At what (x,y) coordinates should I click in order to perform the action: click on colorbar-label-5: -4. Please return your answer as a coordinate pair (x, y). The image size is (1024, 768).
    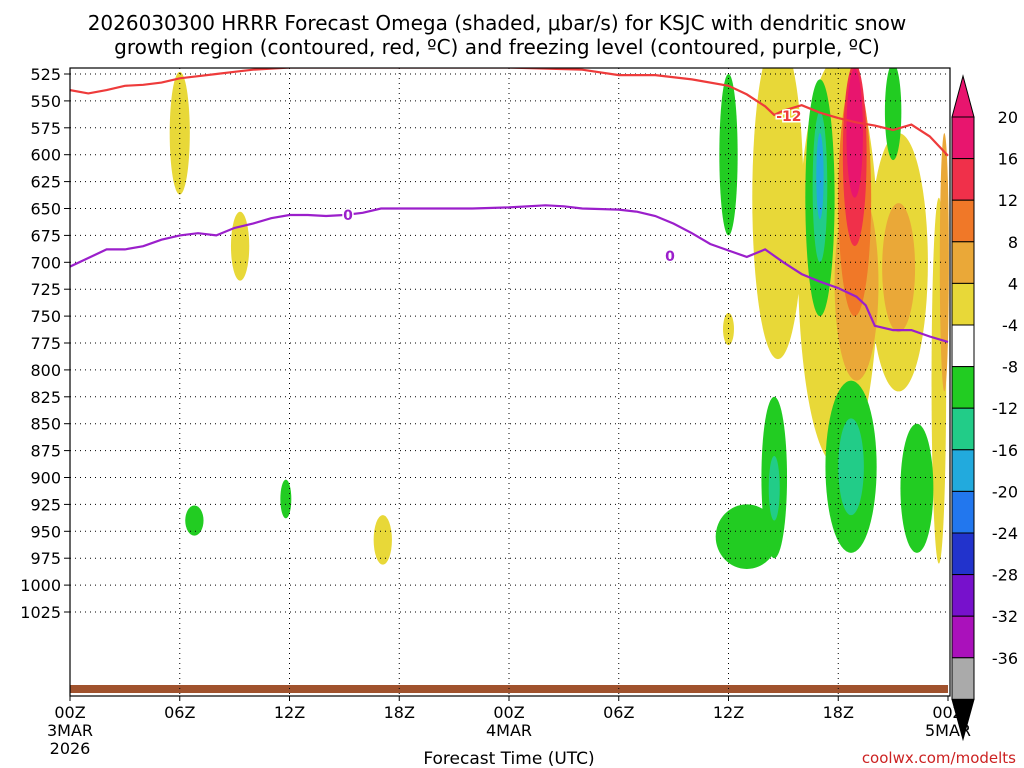
    Looking at the image, I should click on (1010, 325).